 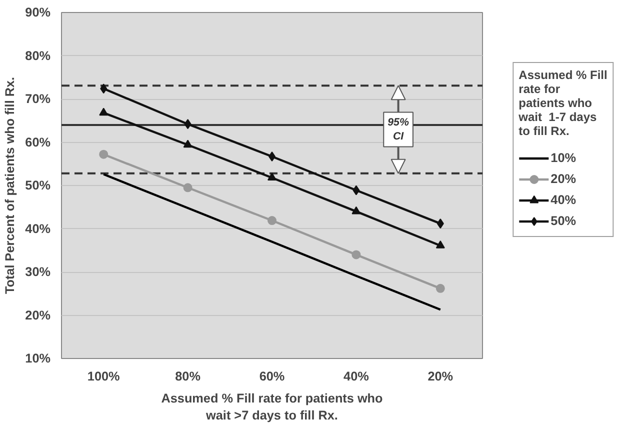 What do you see at coordinates (563, 179) in the screenshot?
I see `legend-label: 20%` at bounding box center [563, 179].